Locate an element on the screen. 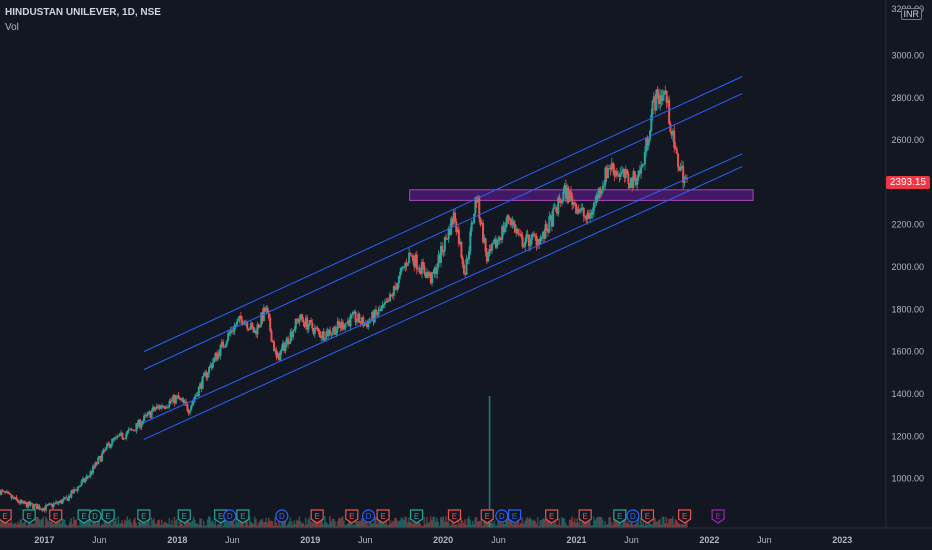  symbol-title: HINDUSTAN UNILEVER, 1D, NSE is located at coordinates (83, 12).